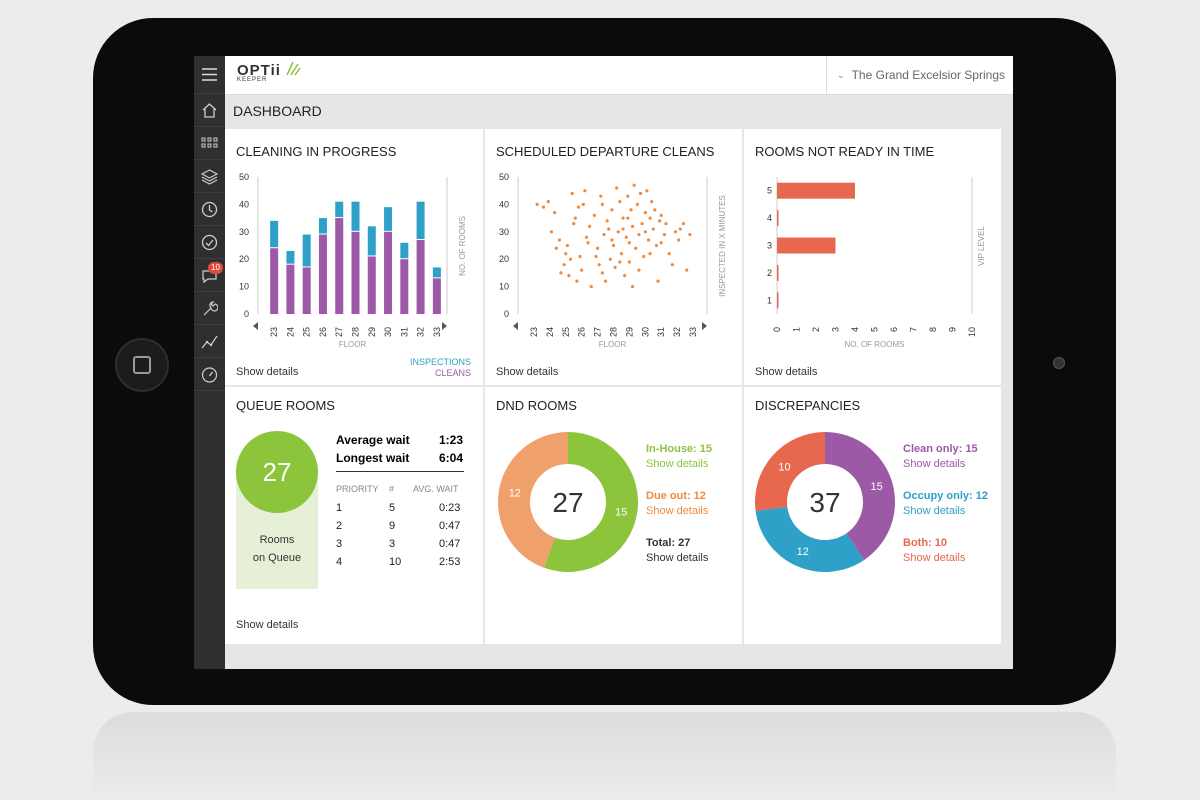 The image size is (1200, 800). I want to click on disc-clean-label: Clean only: 15, so click(940, 449).